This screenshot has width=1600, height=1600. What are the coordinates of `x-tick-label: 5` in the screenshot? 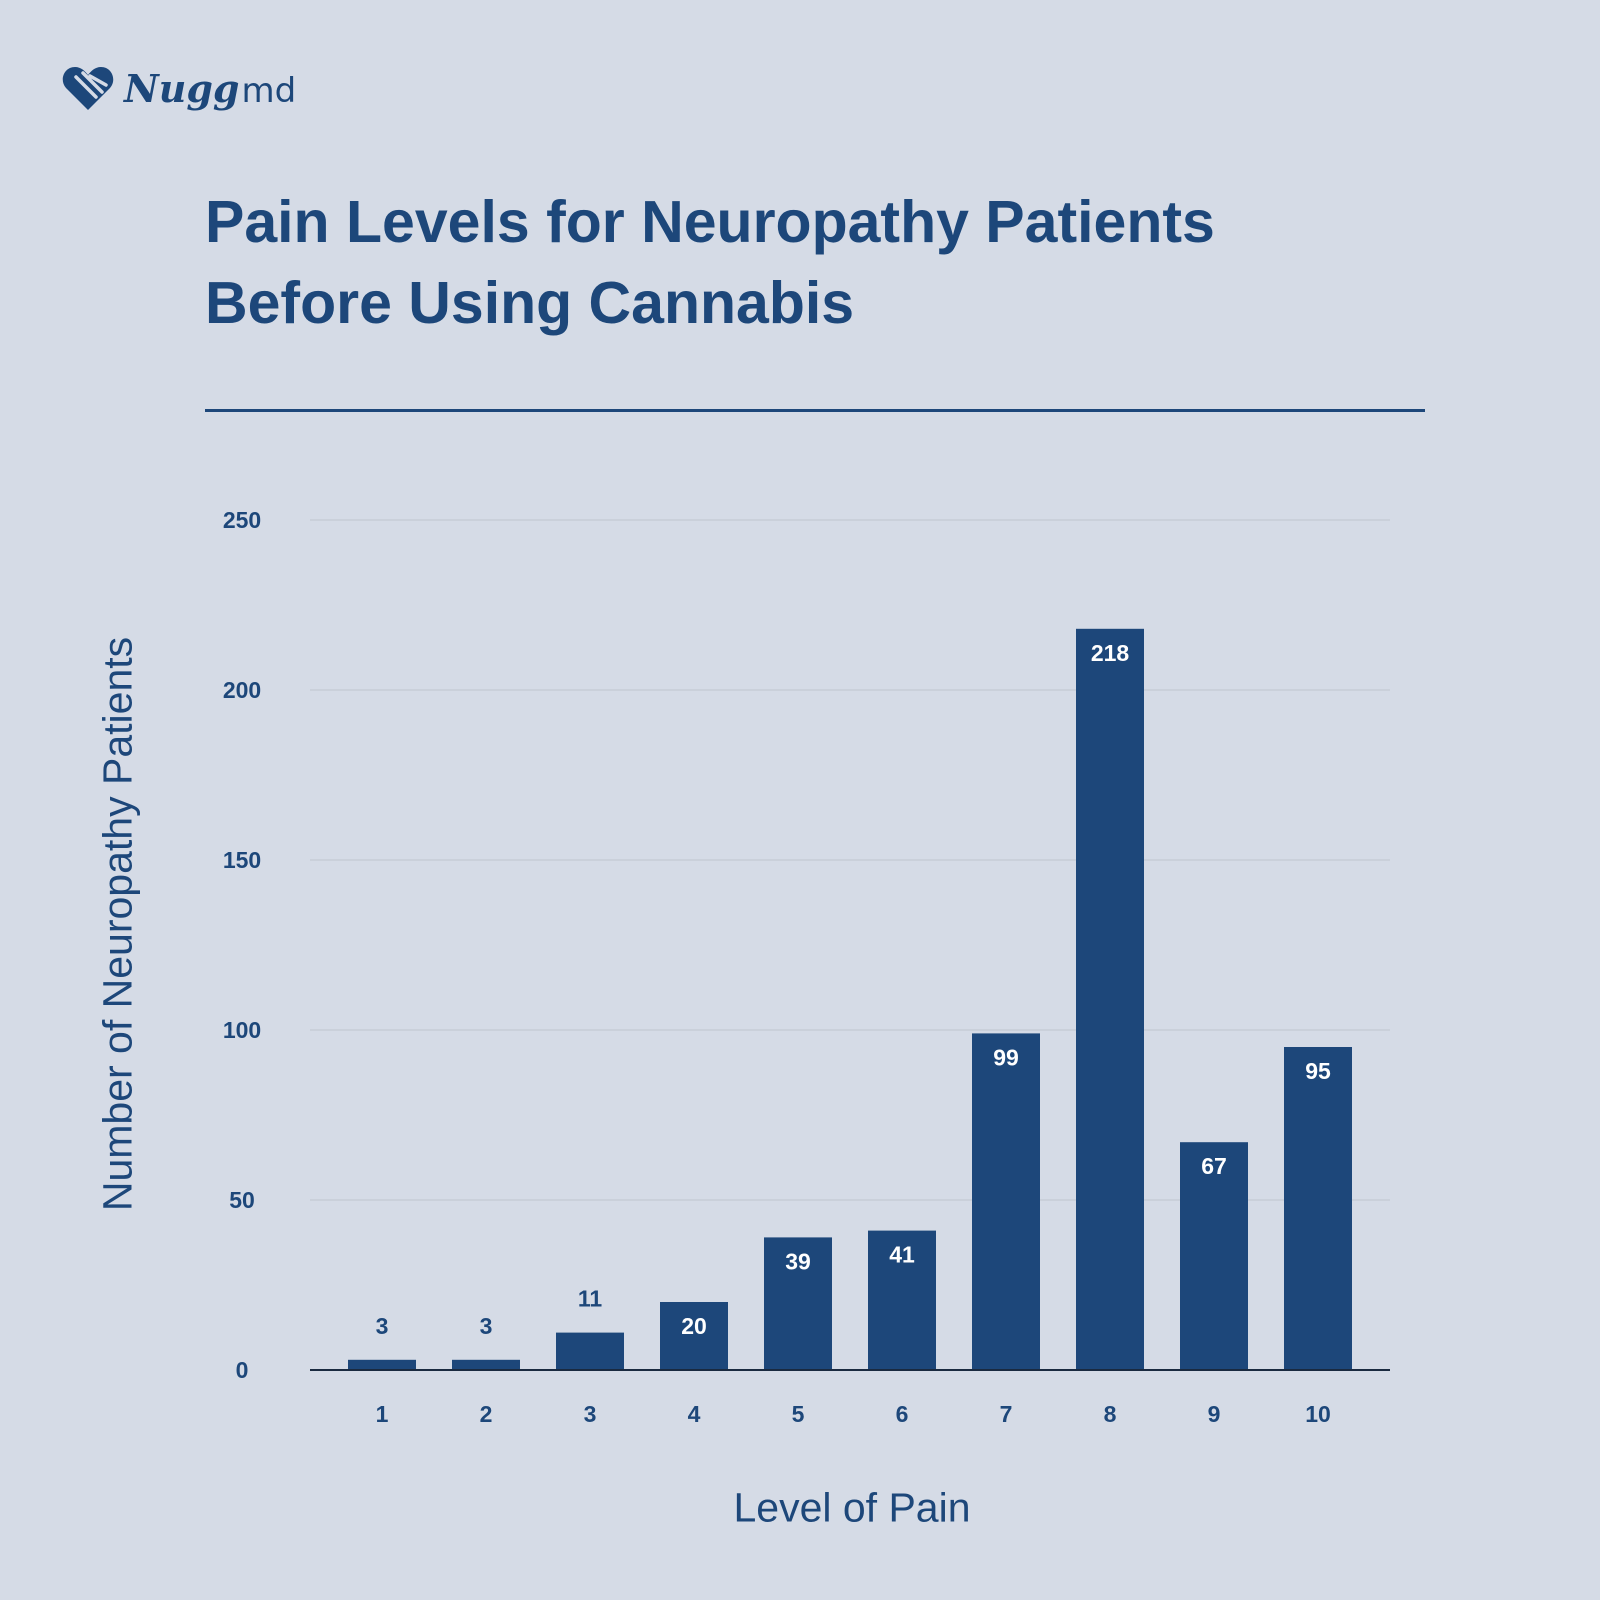 It's located at (798, 1414).